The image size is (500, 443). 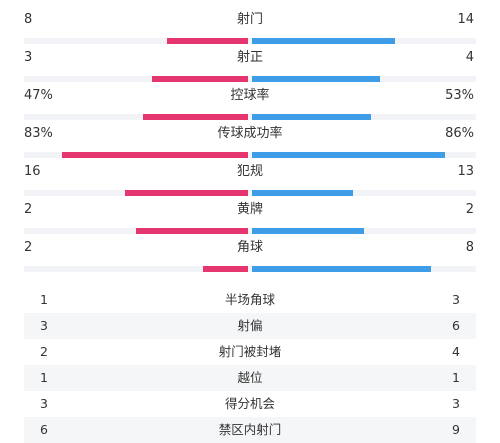 I want to click on stat-label: 半场角球, so click(x=249, y=299).